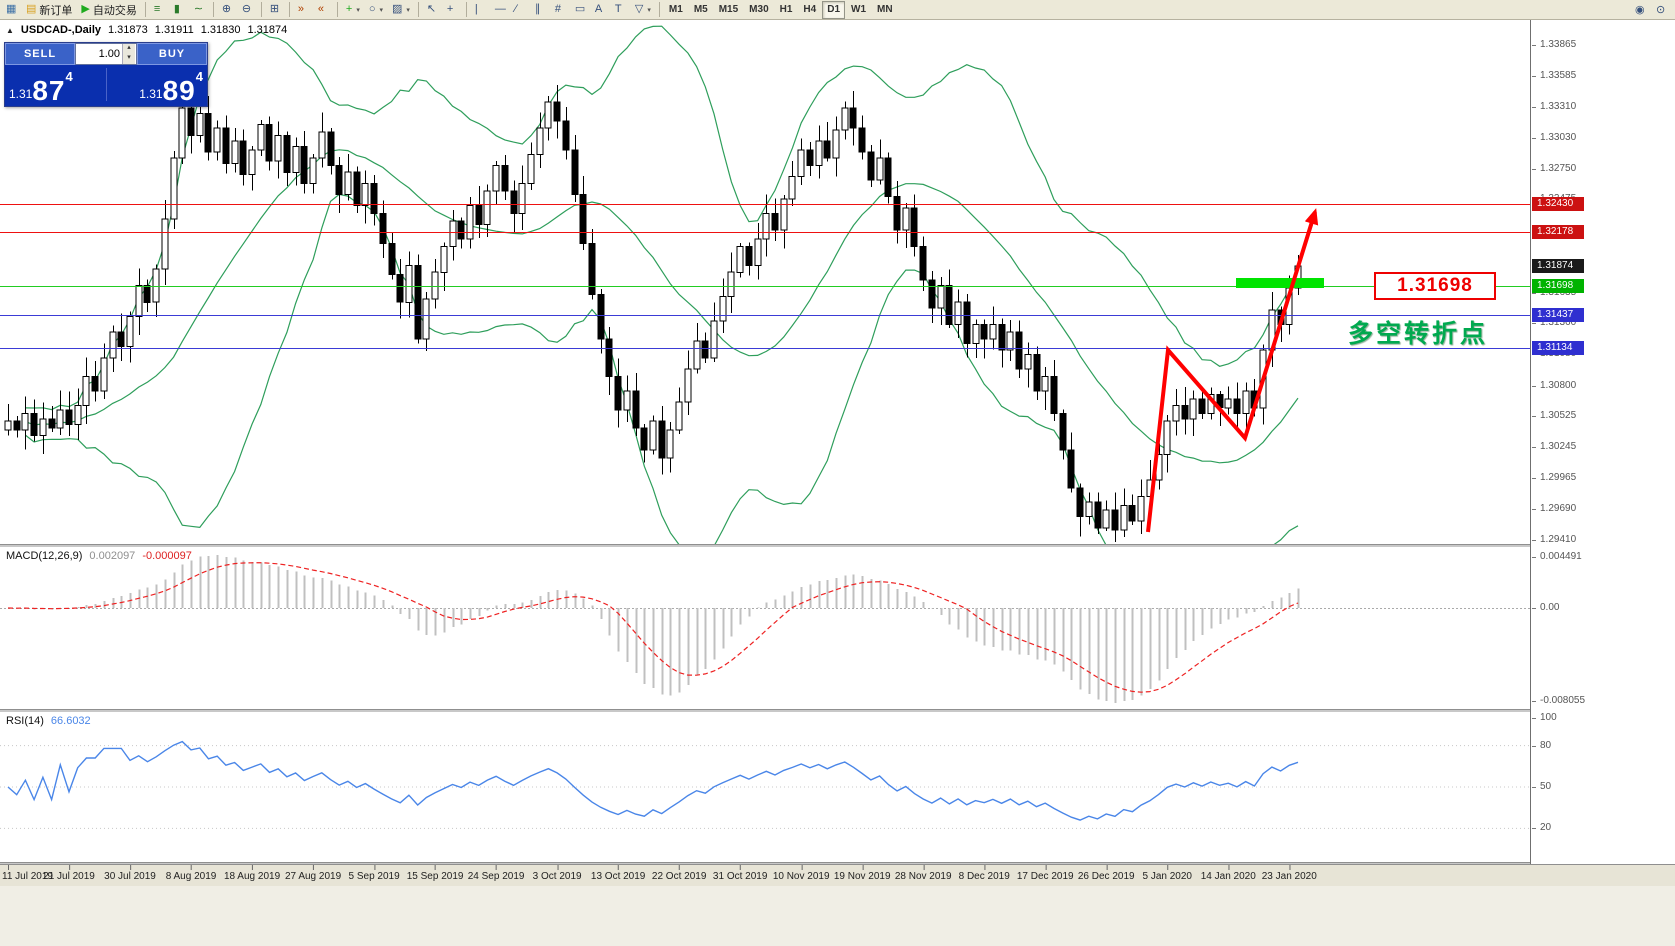 Image resolution: width=1675 pixels, height=946 pixels. What do you see at coordinates (834, 9) in the screenshot?
I see `timeframe-d1-button: D1` at bounding box center [834, 9].